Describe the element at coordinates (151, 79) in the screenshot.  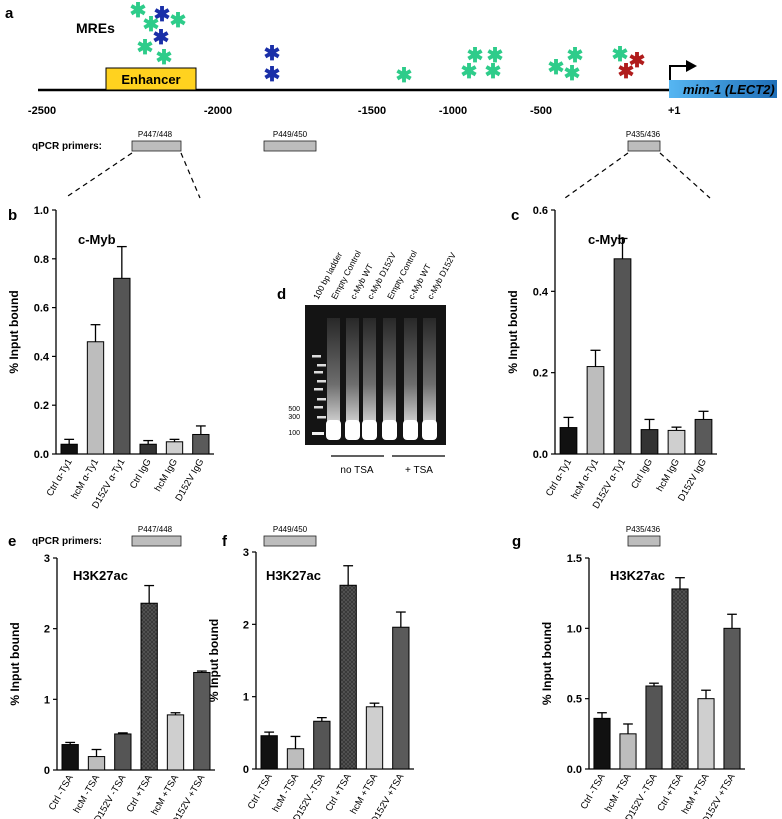
I see `enhancer-box` at that location.